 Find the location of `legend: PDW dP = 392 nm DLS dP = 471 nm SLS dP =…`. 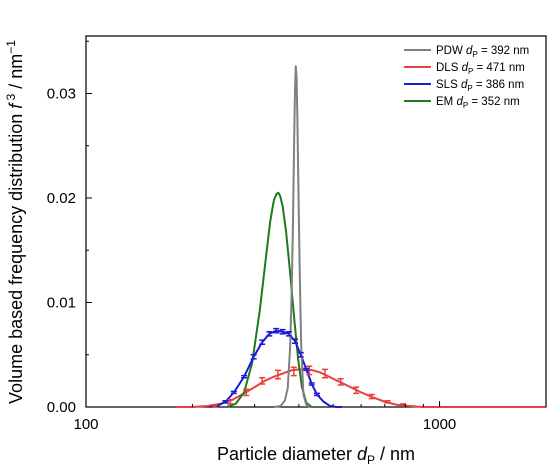

legend: PDW dP = 392 nm DLS dP = 471 nm SLS dP =… is located at coordinates (466, 77).